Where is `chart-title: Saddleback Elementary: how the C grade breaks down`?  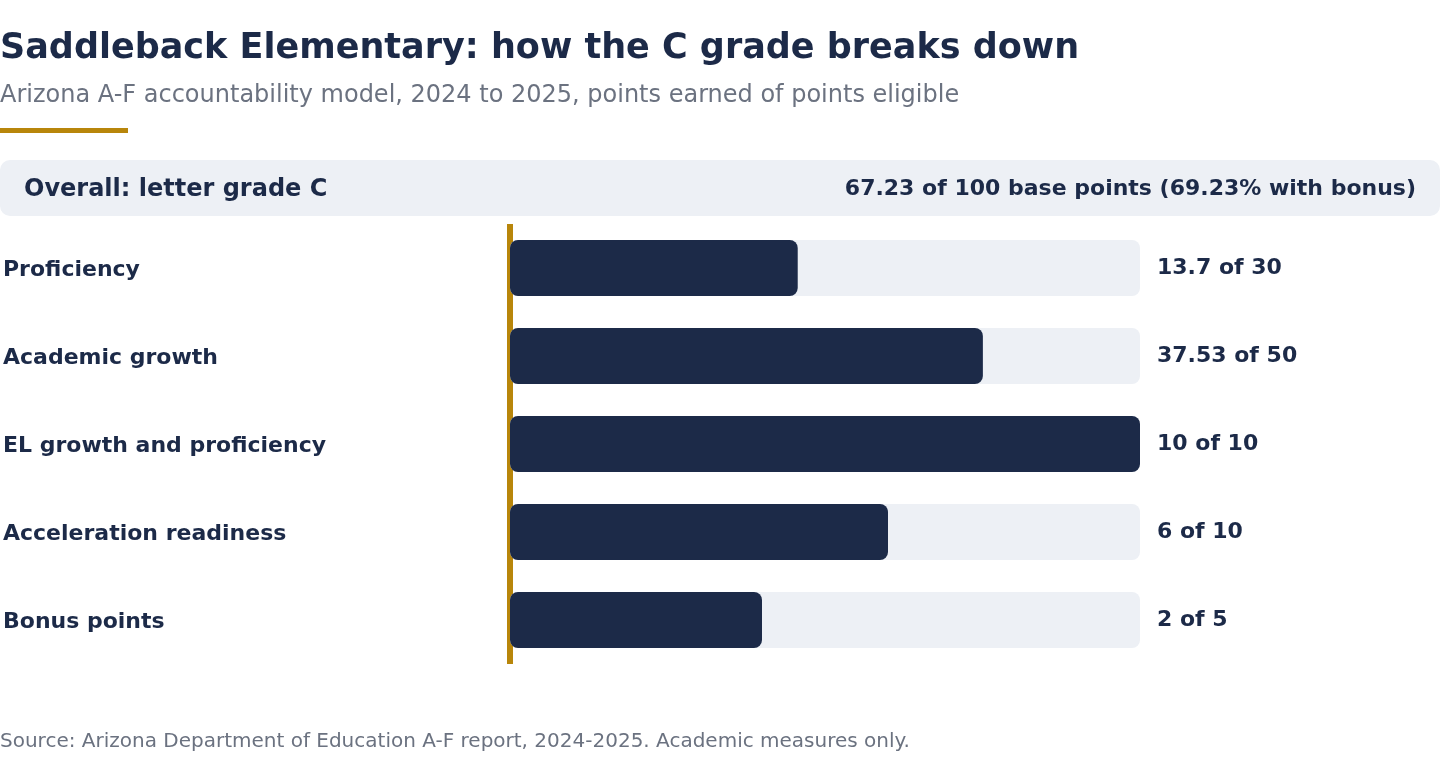
chart-title: Saddleback Elementary: how the C grade breaks down is located at coordinates (540, 46).